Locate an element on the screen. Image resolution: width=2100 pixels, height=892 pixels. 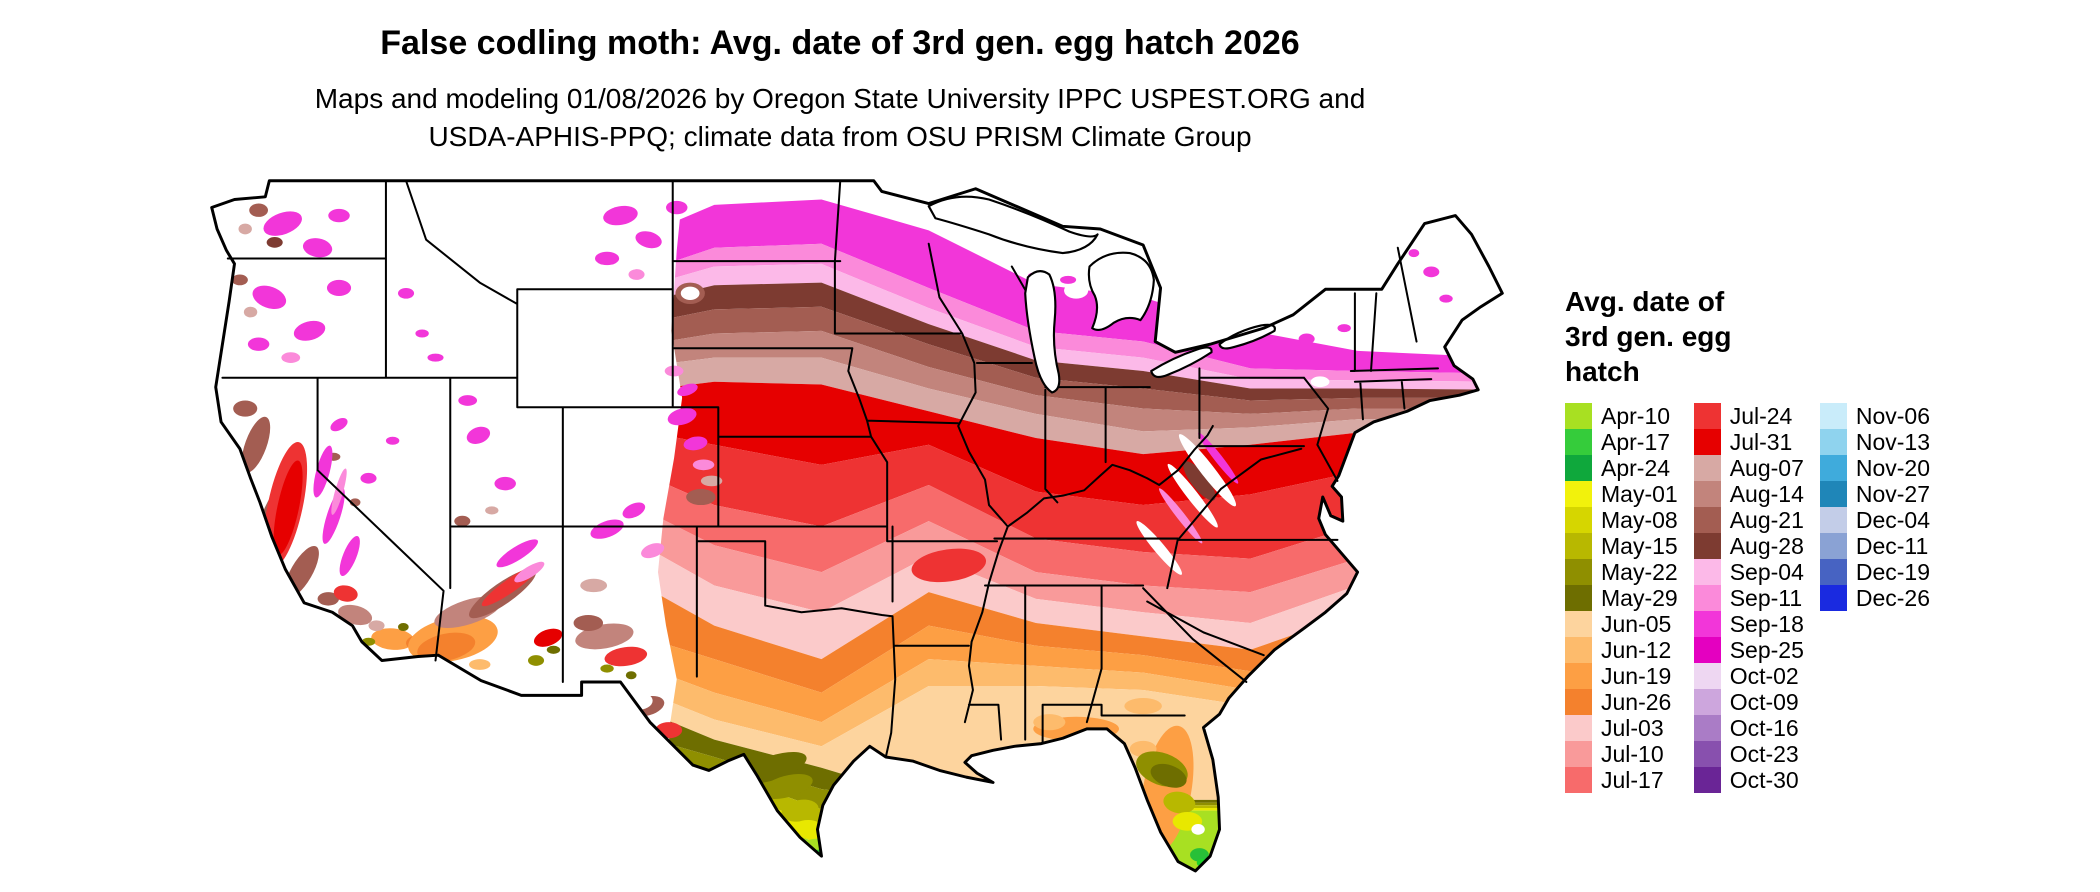
legend-row: Apr-17 is located at coordinates (1621, 442).